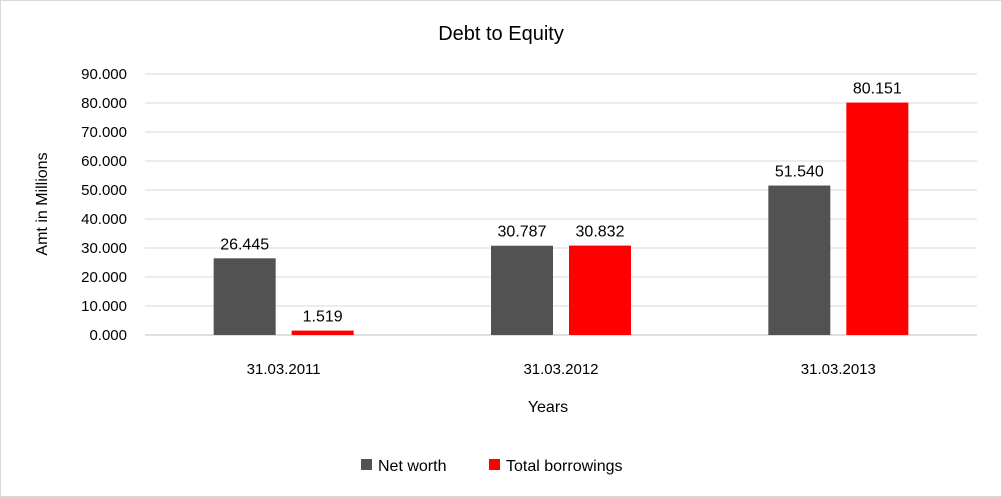 Image resolution: width=1002 pixels, height=497 pixels. Describe the element at coordinates (564, 466) in the screenshot. I see `legend-label: Total borrowings` at that location.